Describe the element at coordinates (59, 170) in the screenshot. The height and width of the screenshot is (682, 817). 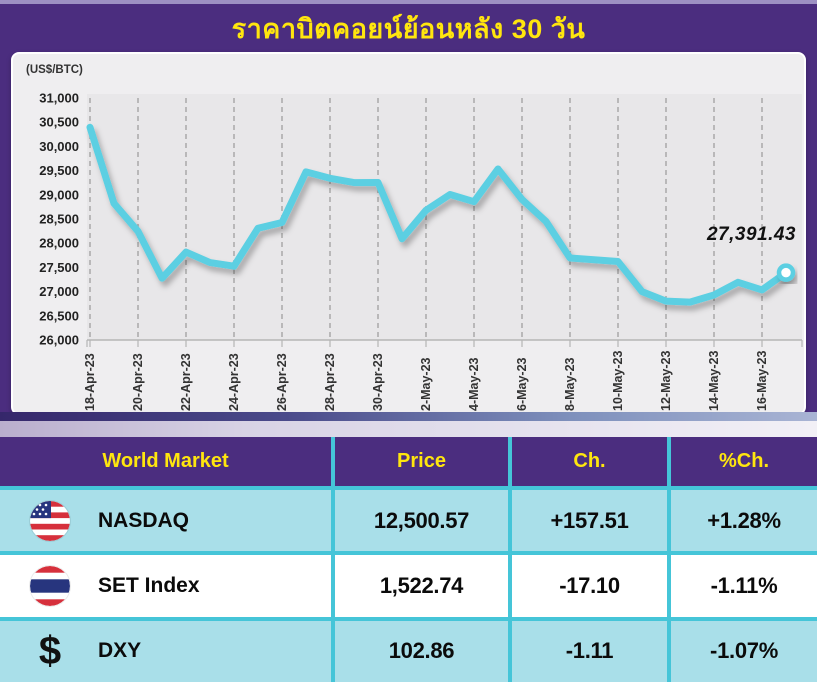
I see `svg-text: 29,500` at that location.